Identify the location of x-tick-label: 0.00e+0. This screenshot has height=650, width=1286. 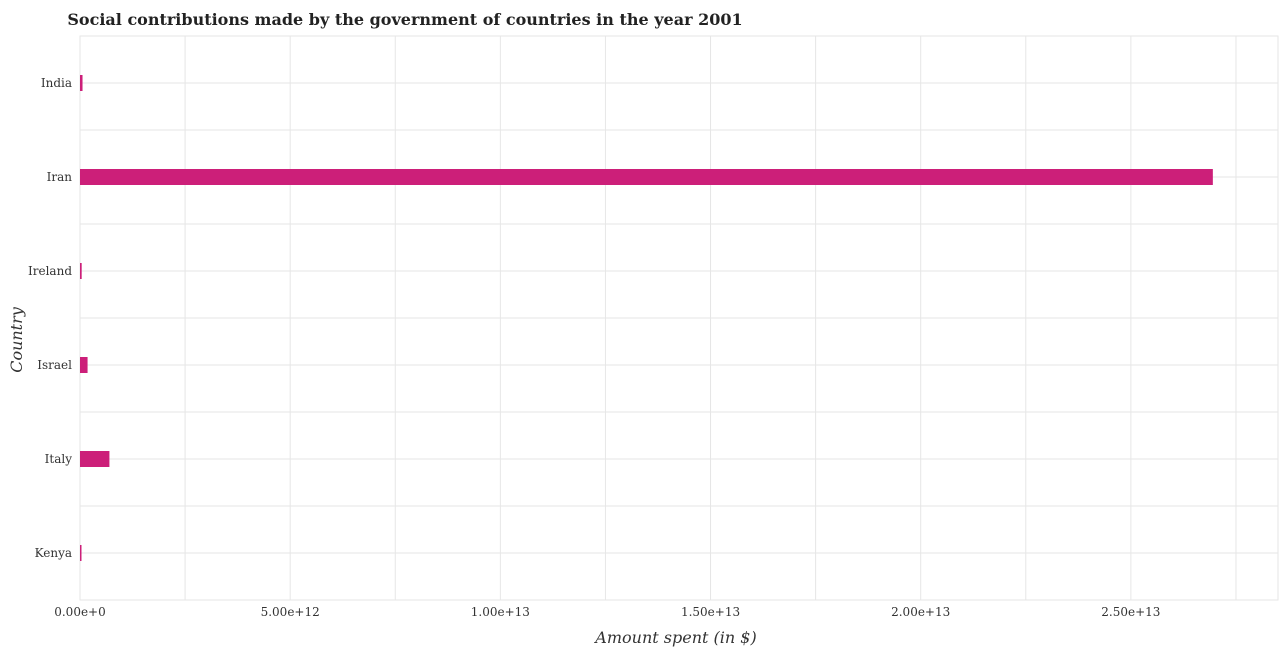
(80, 612).